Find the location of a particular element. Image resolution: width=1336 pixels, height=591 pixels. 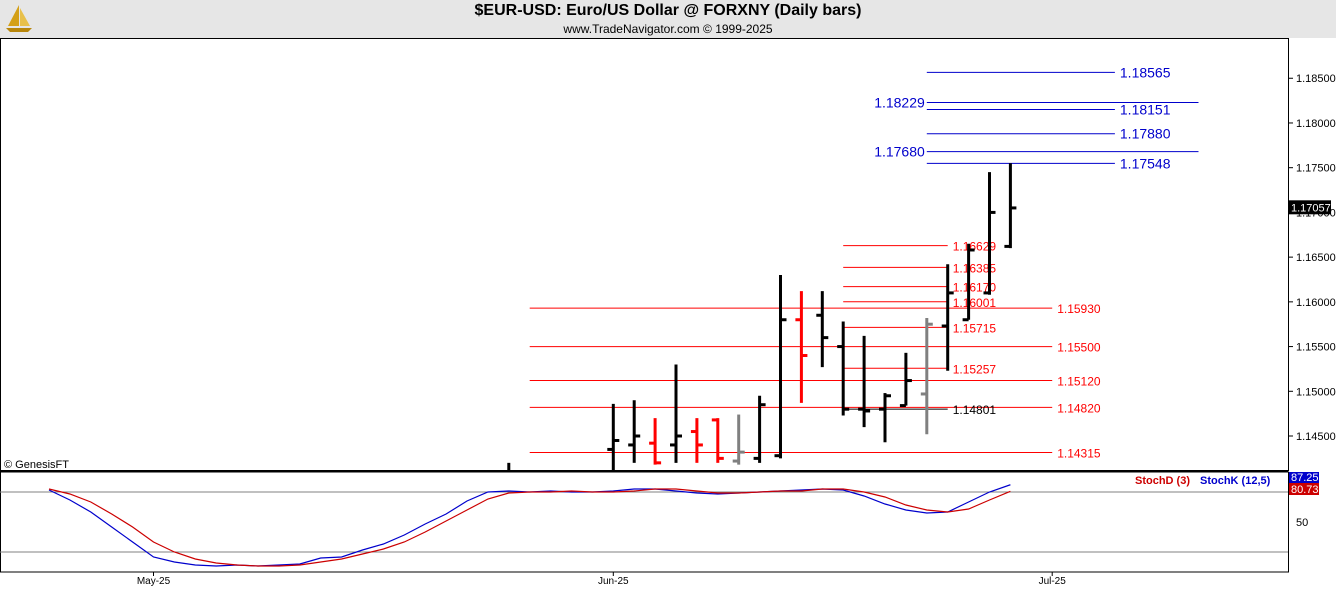

stoch-d-value-box is located at coordinates (1304, 489).